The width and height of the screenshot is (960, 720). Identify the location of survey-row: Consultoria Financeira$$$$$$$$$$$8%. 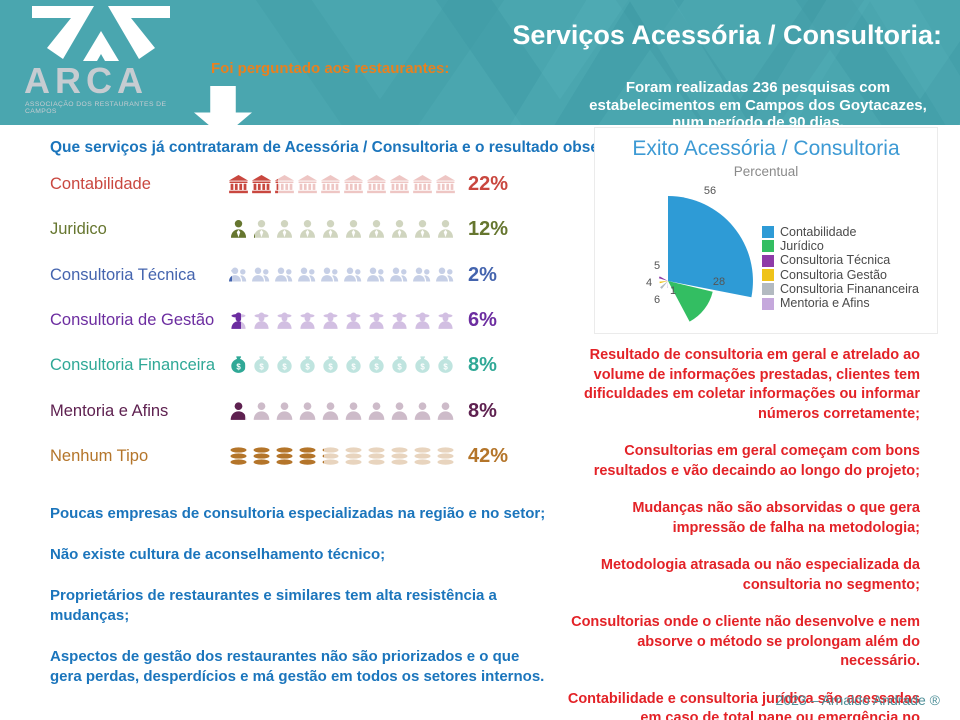
(310, 365).